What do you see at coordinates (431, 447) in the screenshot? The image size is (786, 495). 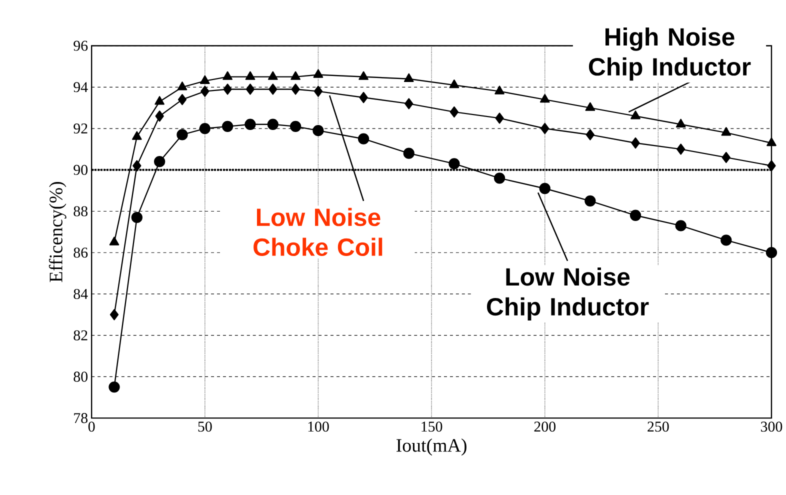 I see `x-axis-title: Iout(mA)` at bounding box center [431, 447].